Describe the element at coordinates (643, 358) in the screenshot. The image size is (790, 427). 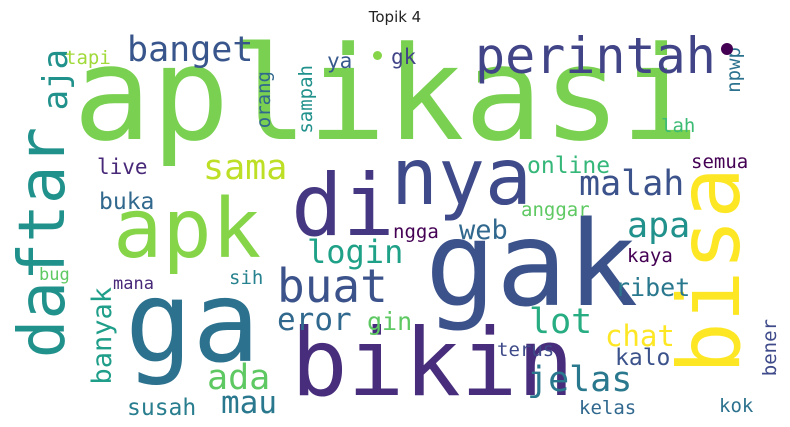
I see `word-kalo: kalo` at that location.